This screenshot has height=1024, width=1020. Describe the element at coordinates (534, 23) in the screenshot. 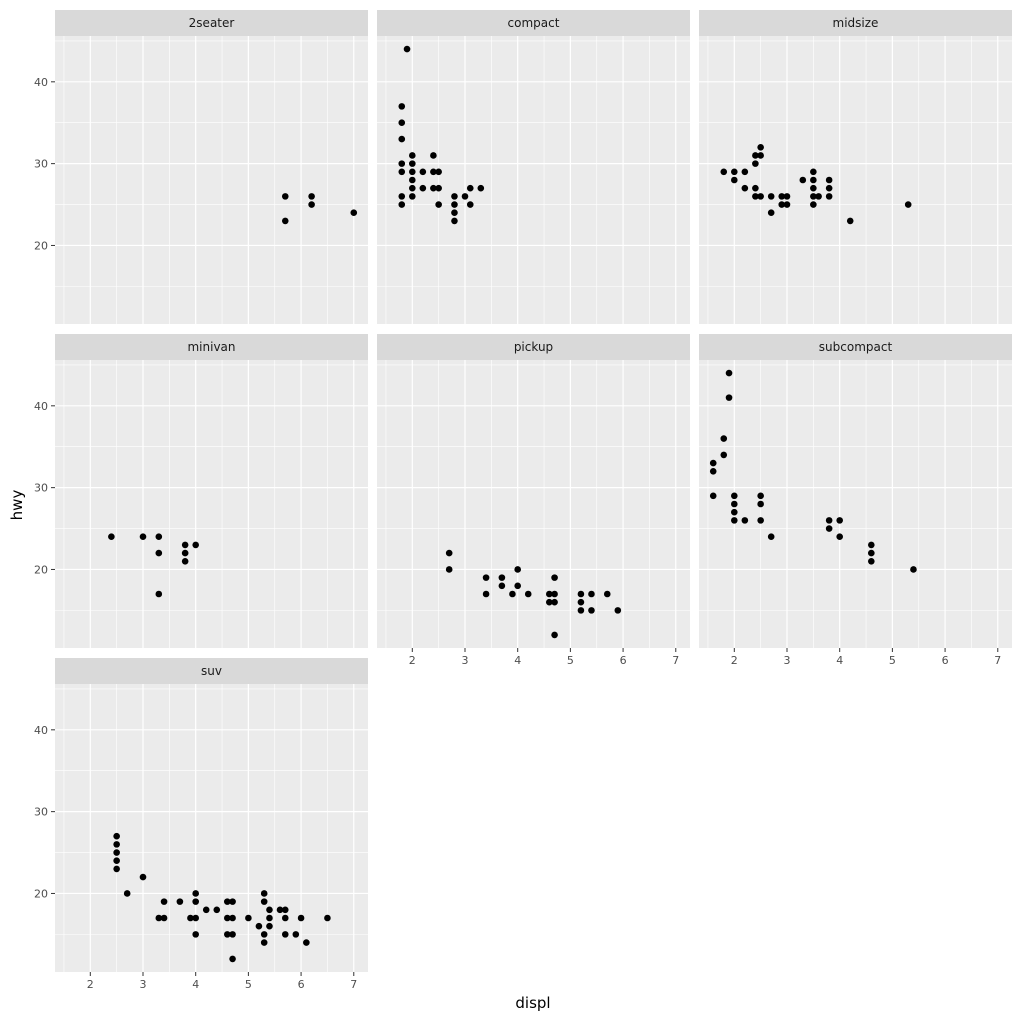

I see `facet-strip-label: compact` at that location.